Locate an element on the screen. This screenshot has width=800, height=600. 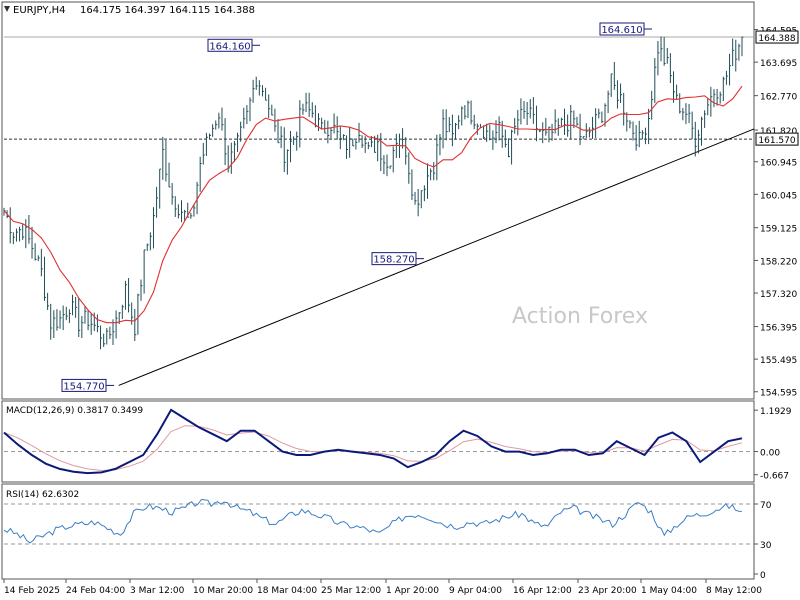
x-tick-label: 25 Mar 12:00 is located at coordinates (351, 591).